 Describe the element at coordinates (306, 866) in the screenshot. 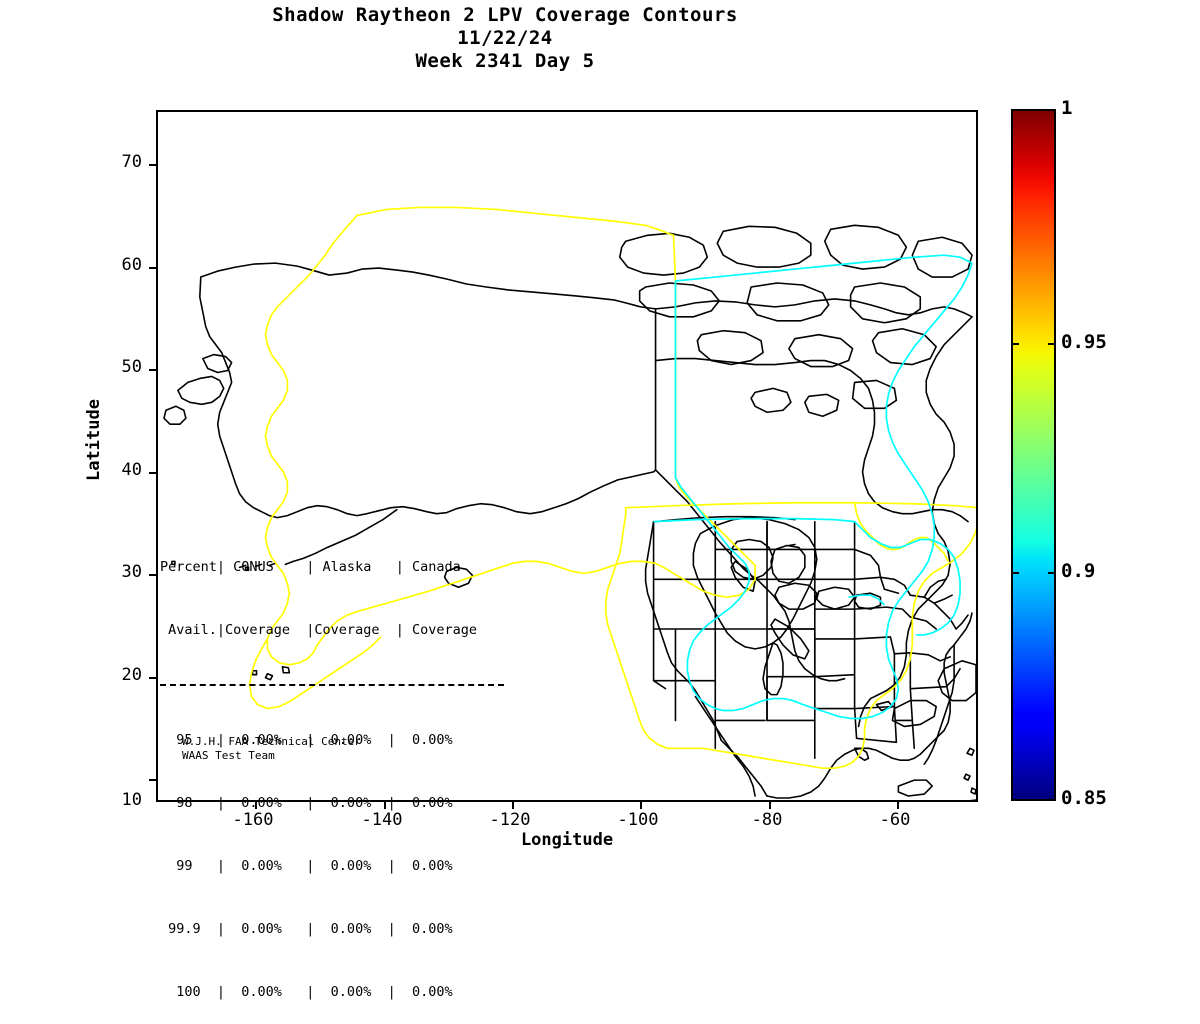

I see `stats-row-99: 99 | 0.00% | 0.00% | 0.00%` at that location.